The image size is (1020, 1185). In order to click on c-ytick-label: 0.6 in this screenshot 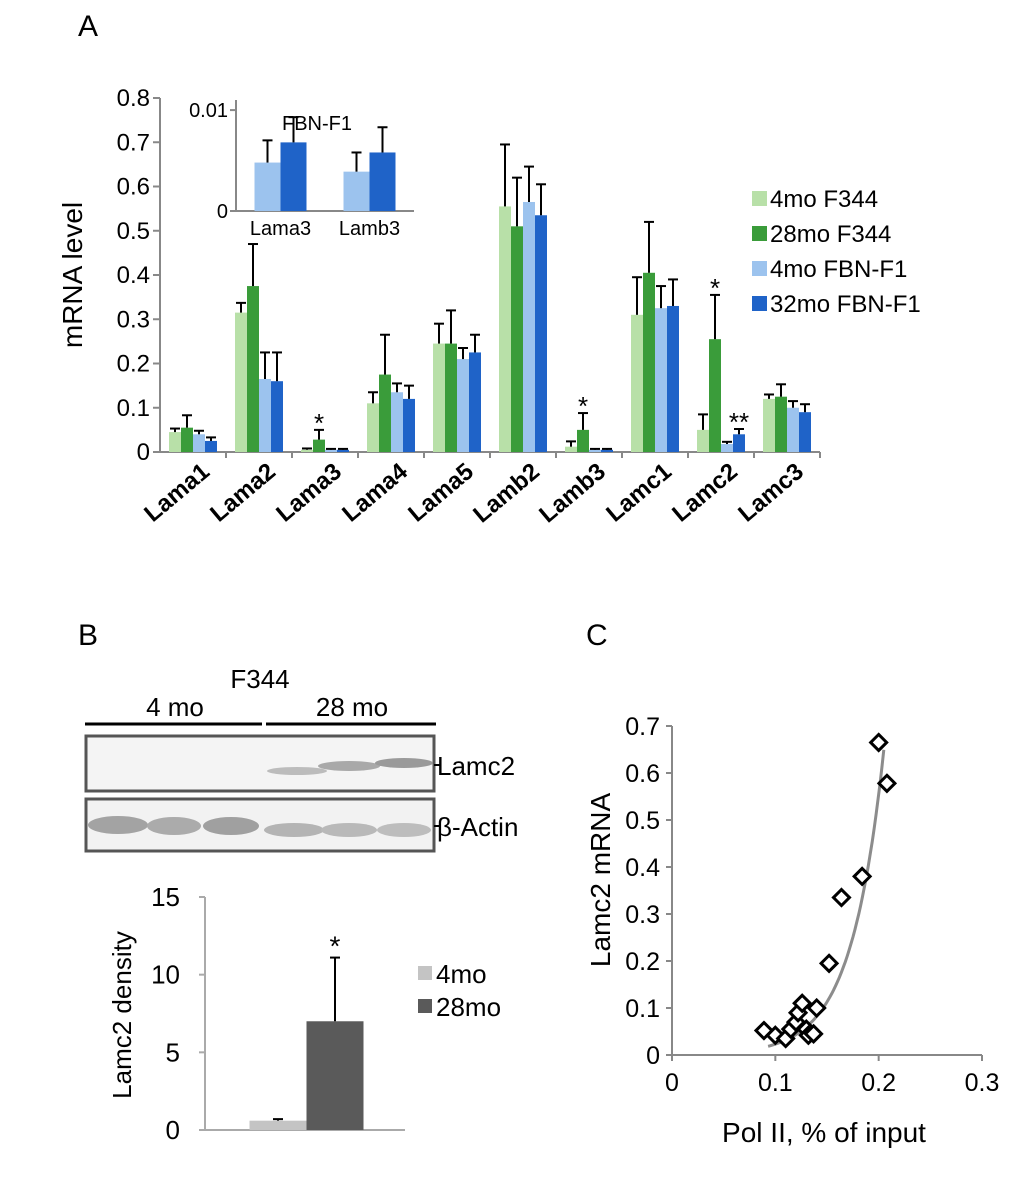, I will do `click(642, 774)`.